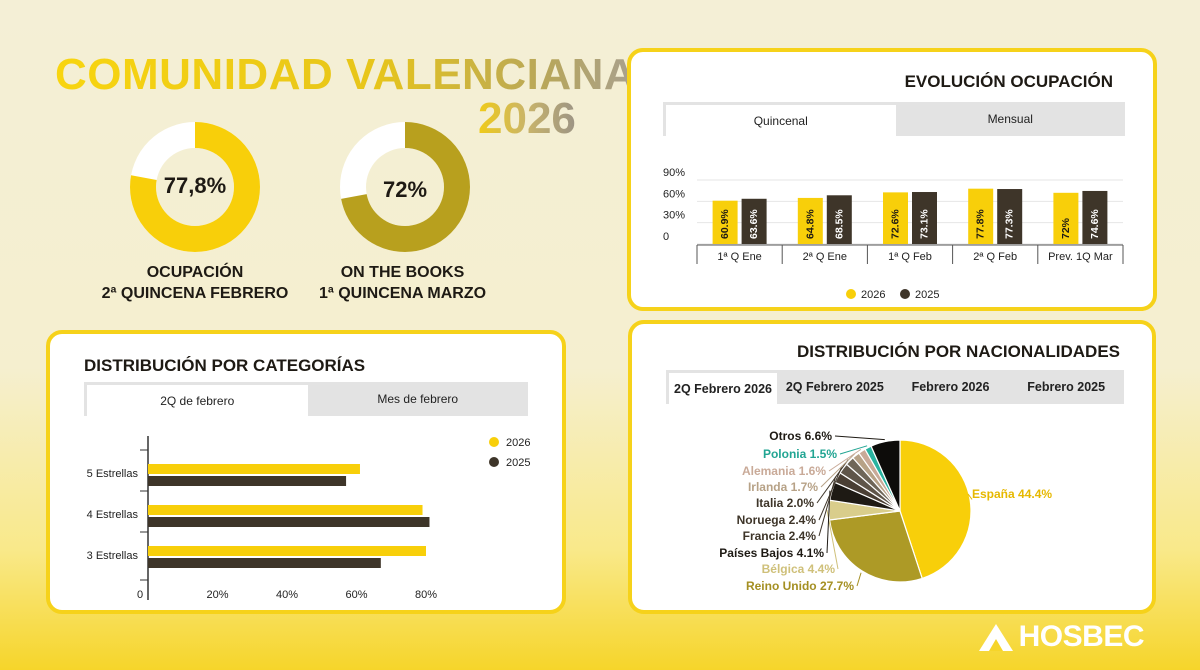  I want to click on kpi-caption-occupancy: OCUPACIÓN 2ª QUINCENA FEBRERO, so click(195, 283).